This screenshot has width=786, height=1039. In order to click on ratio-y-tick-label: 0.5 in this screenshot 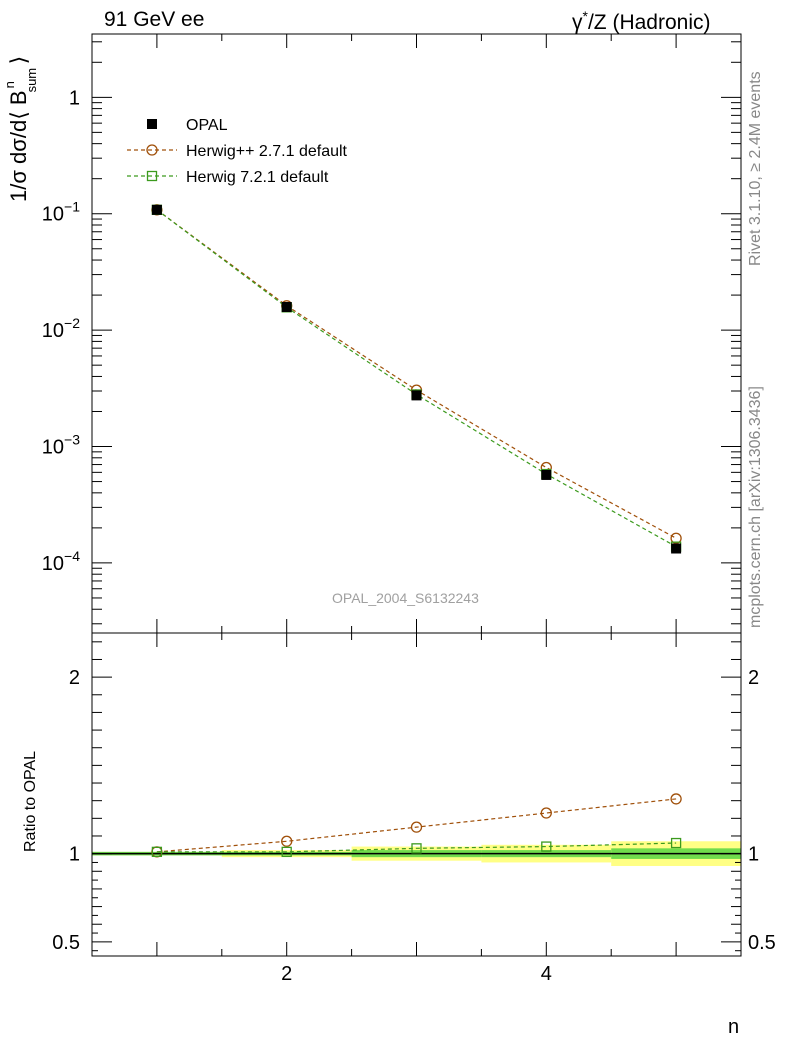, I will do `click(66, 943)`.